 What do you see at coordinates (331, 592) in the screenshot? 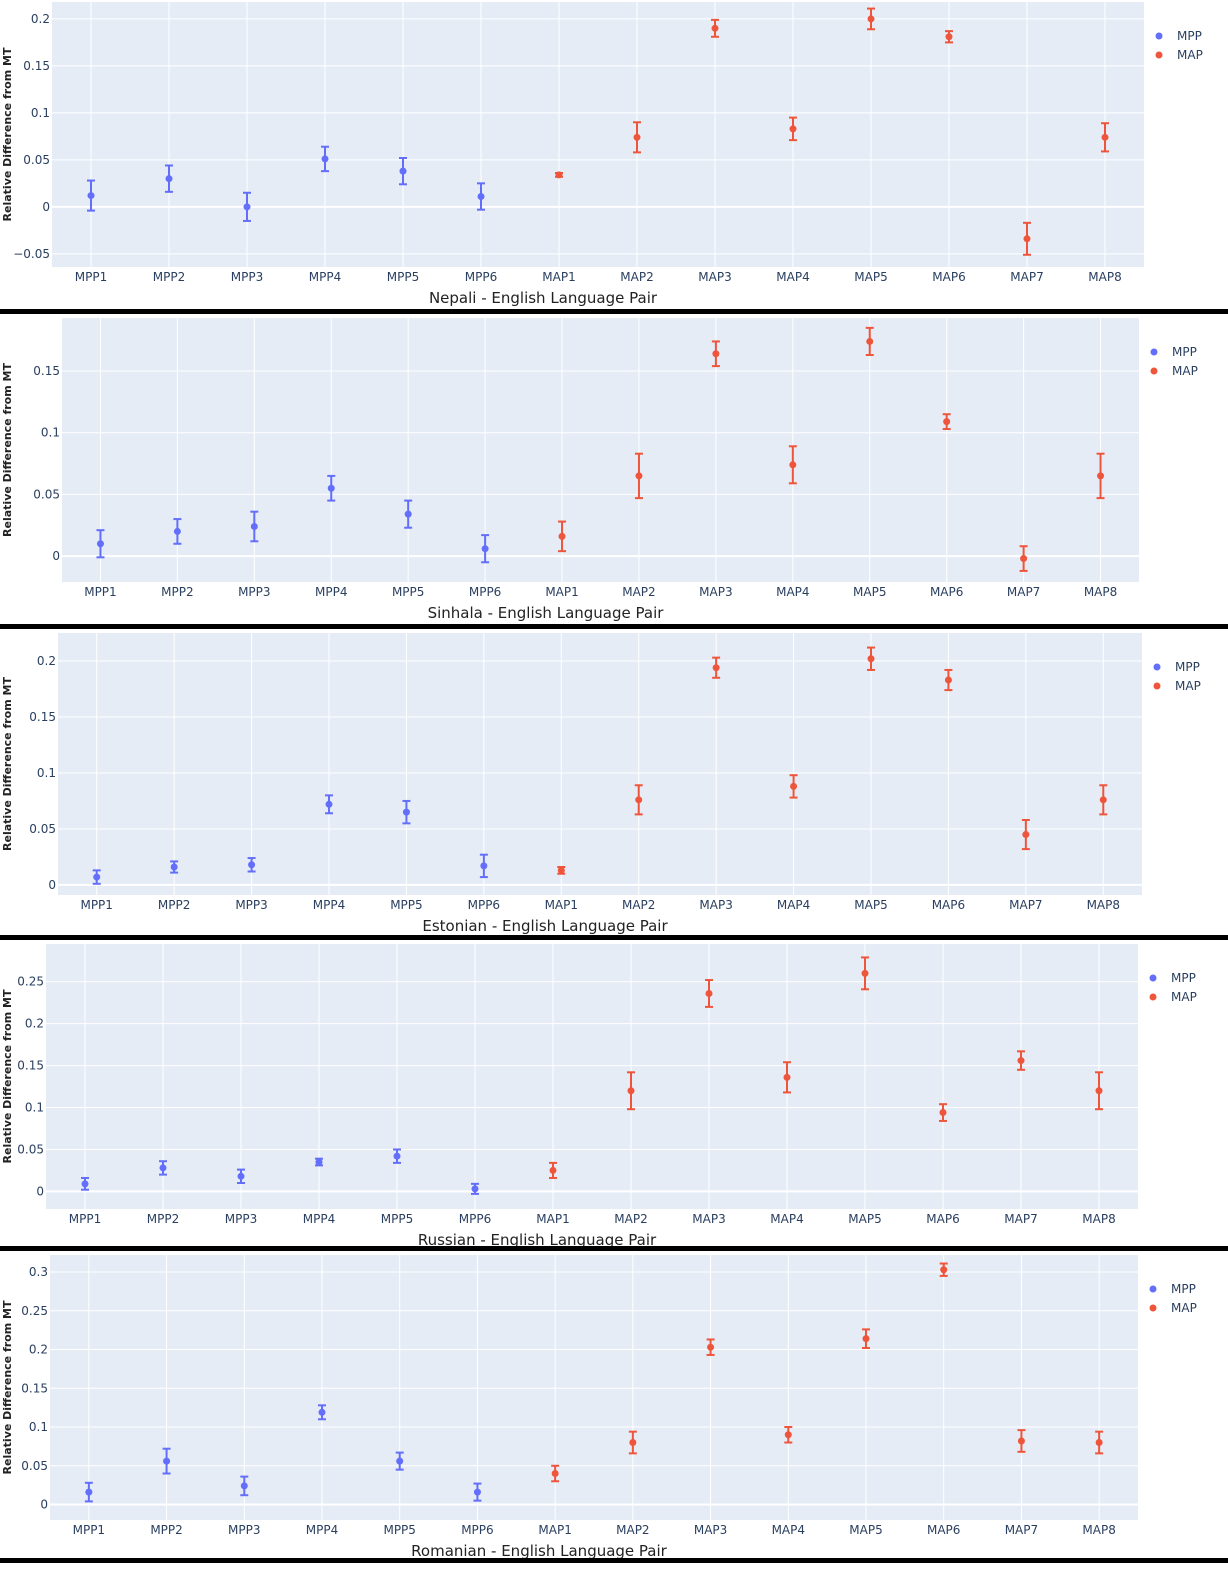
I see `x-tick-label: MPP4` at bounding box center [331, 592].